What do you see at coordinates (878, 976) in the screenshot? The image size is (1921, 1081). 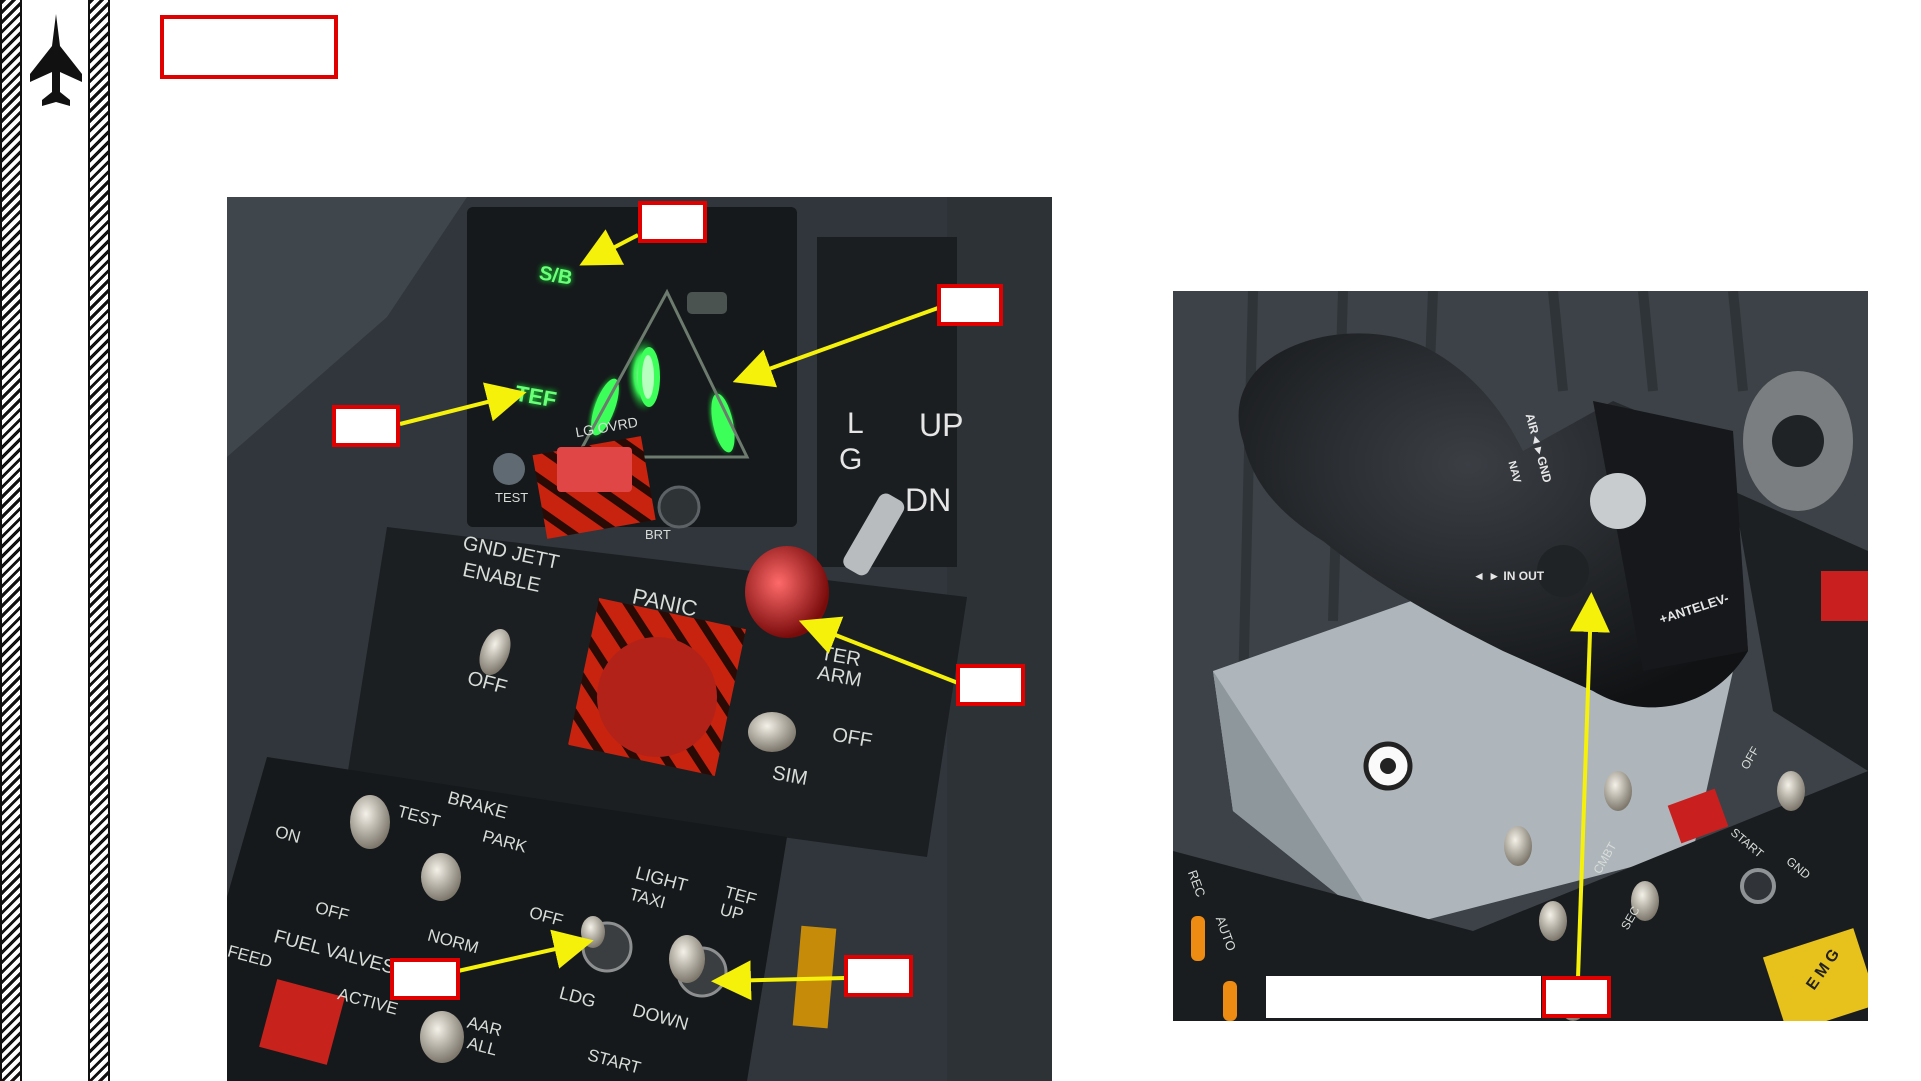 I see `callout-tef-switch` at bounding box center [878, 976].